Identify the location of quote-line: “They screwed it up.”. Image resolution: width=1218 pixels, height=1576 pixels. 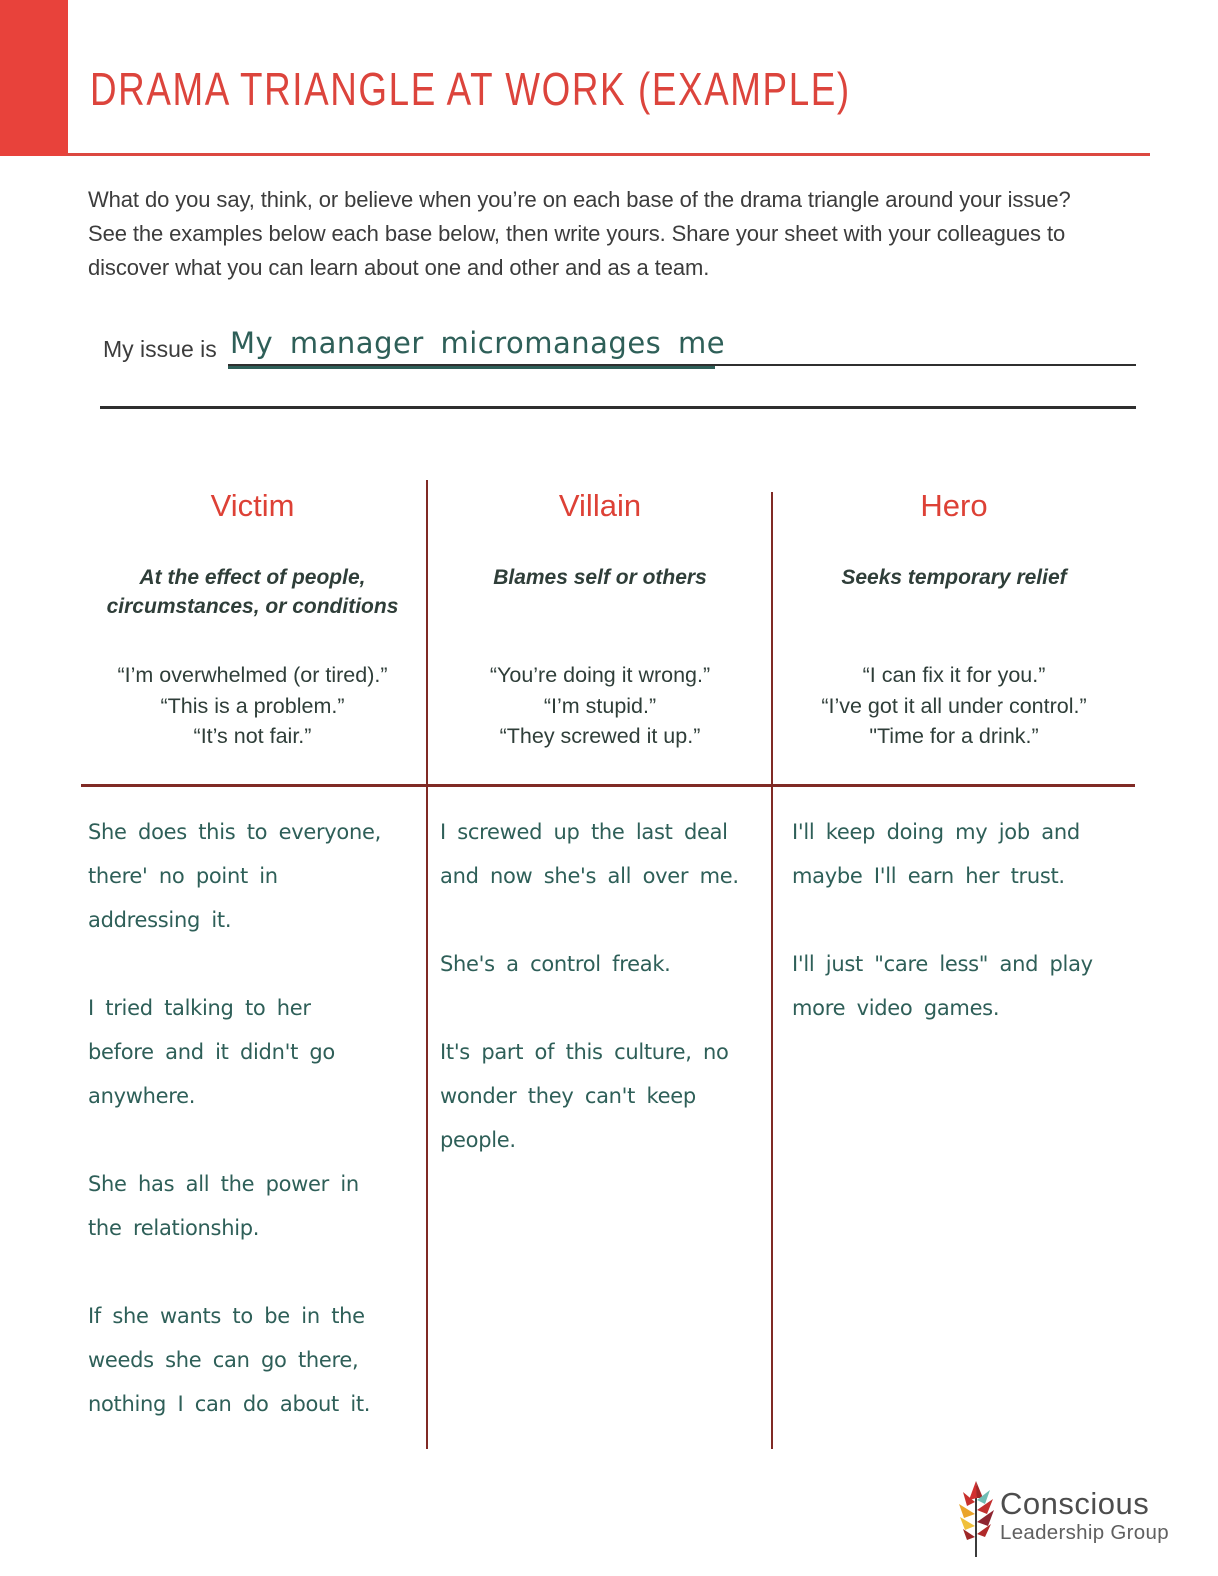
(600, 736).